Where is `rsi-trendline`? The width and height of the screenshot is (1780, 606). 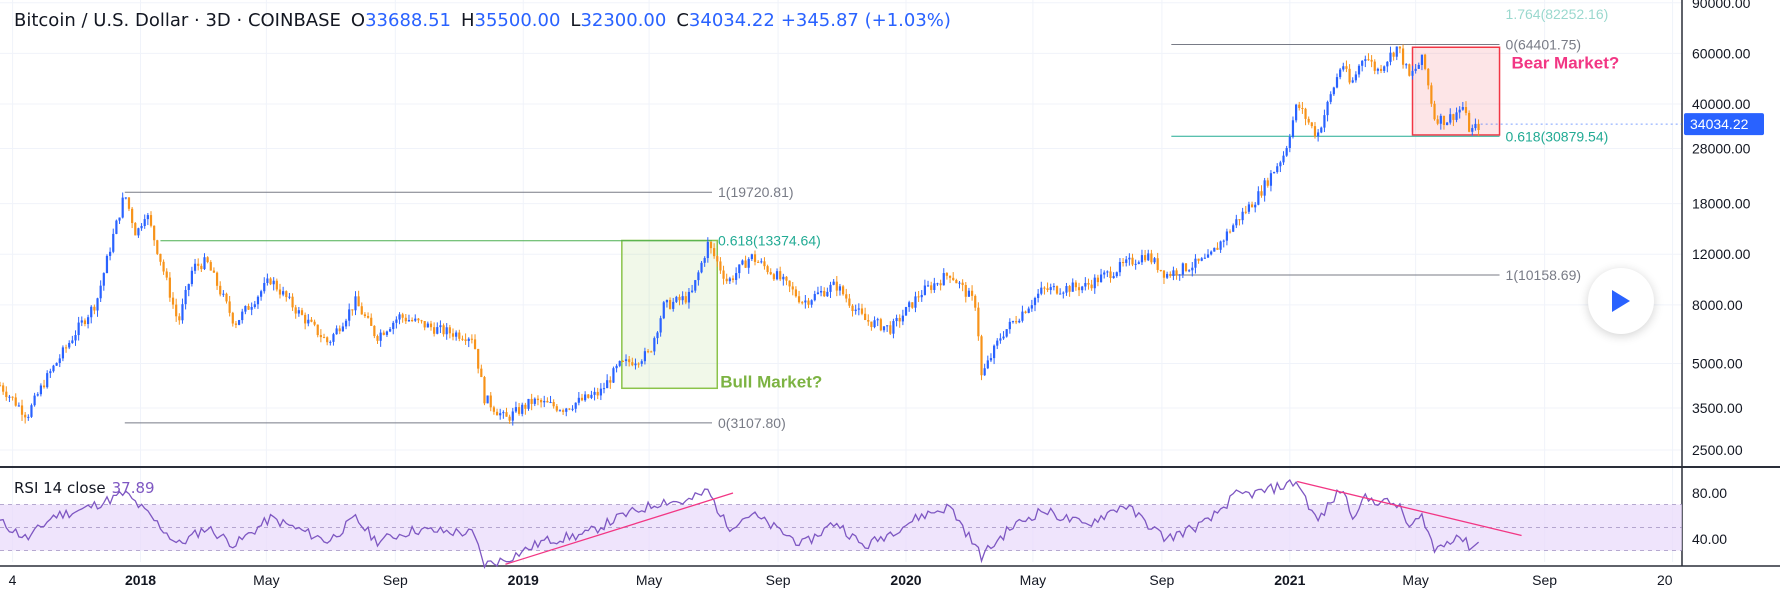 rsi-trendline is located at coordinates (1409, 508).